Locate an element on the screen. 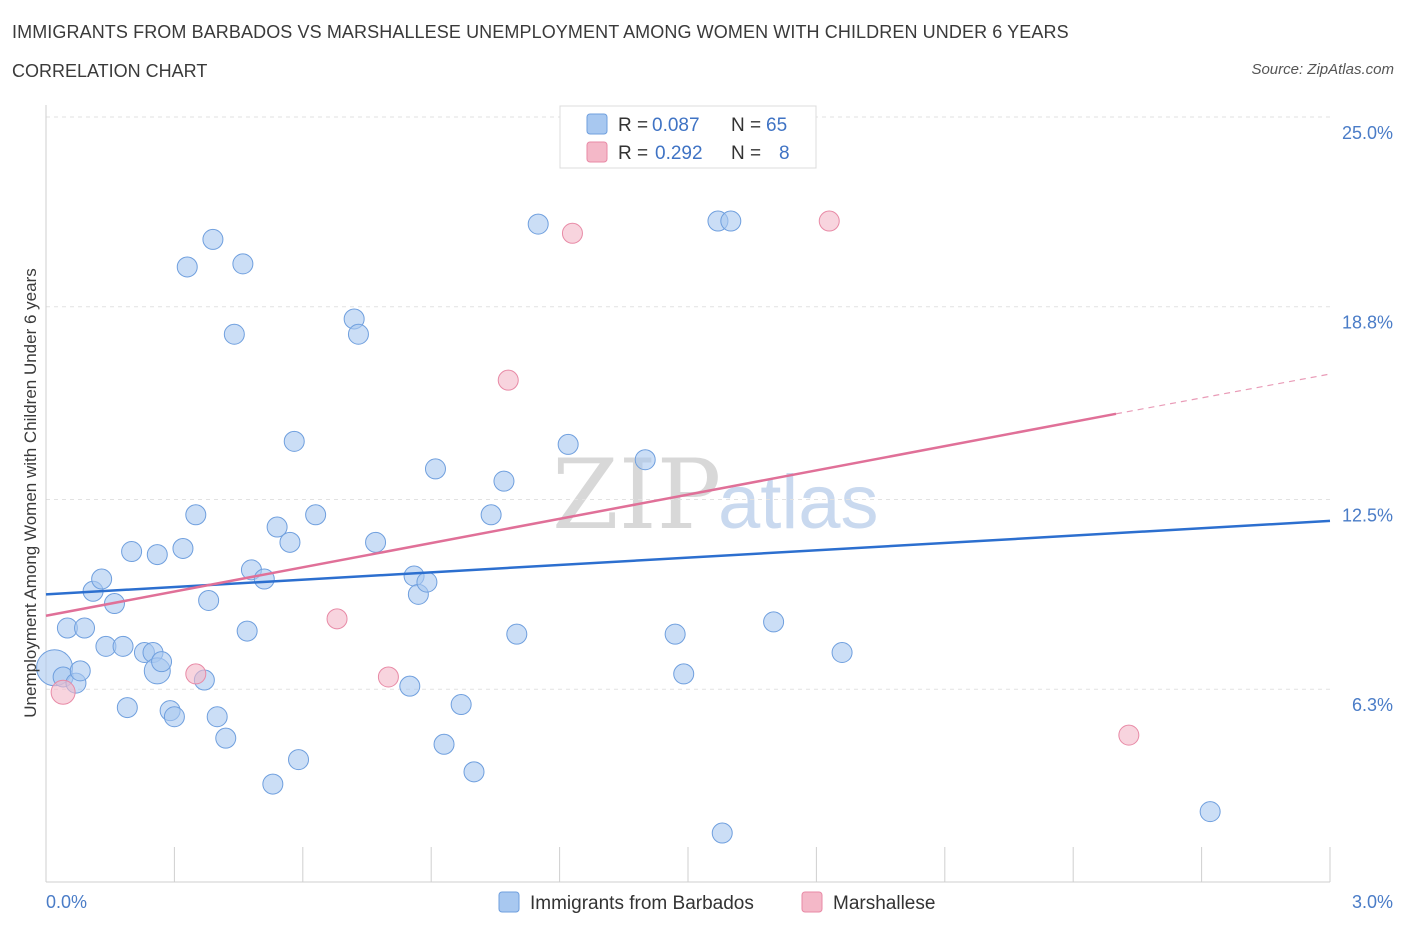 This screenshot has width=1406, height=930. legend-r-label-2: R = is located at coordinates (633, 153).